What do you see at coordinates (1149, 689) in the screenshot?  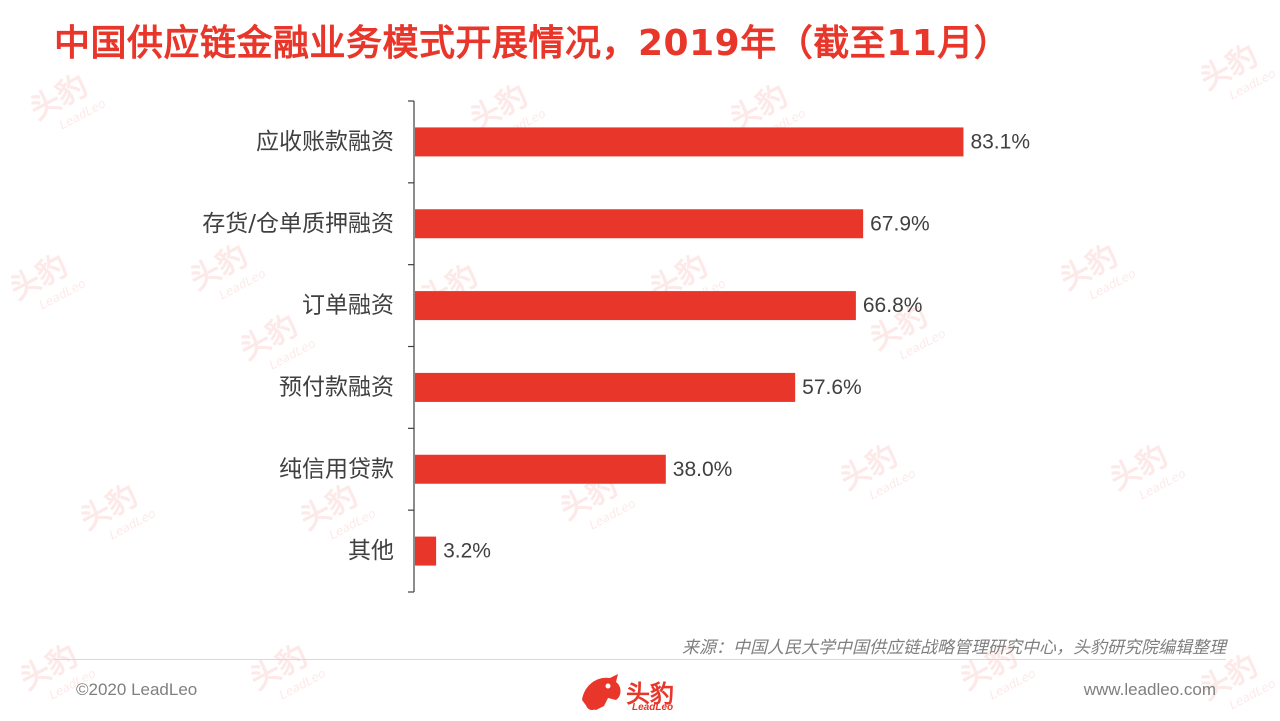 I see `website-link: www.leadleo.com` at bounding box center [1149, 689].